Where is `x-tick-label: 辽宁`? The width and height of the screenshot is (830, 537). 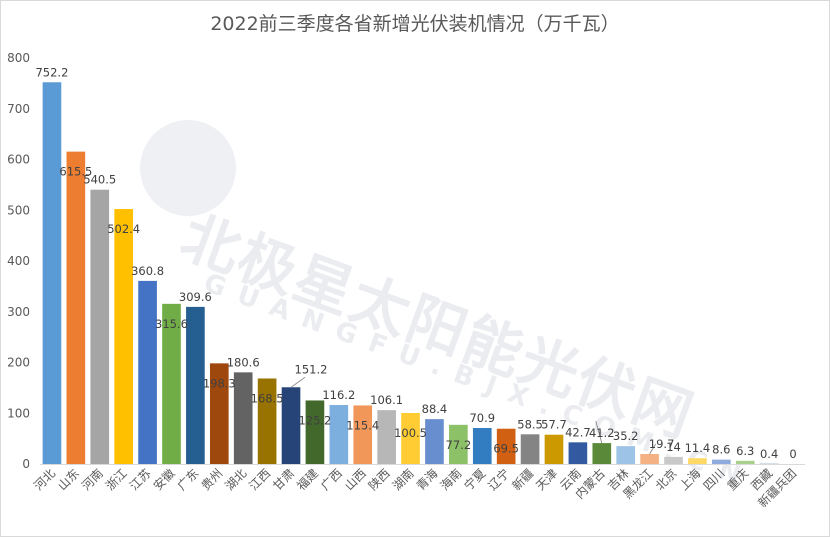
x-tick-label: 辽宁 is located at coordinates (499, 480).